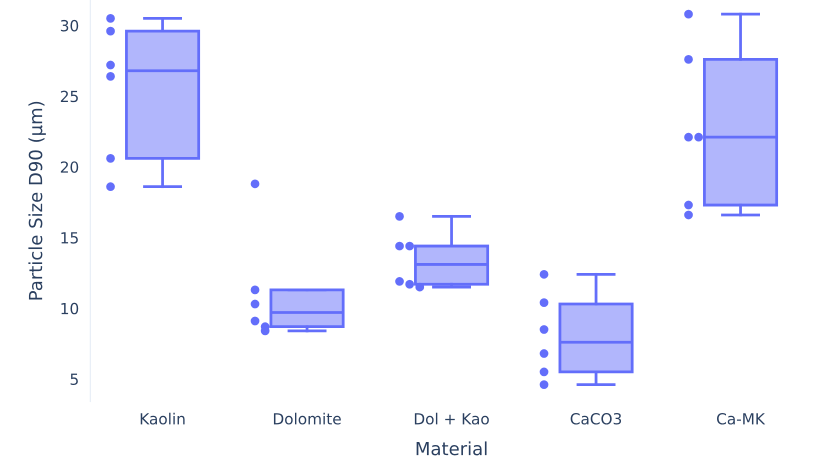 The width and height of the screenshot is (821, 467). Describe the element at coordinates (741, 419) in the screenshot. I see `x-tick-label: Ca-MK` at that location.